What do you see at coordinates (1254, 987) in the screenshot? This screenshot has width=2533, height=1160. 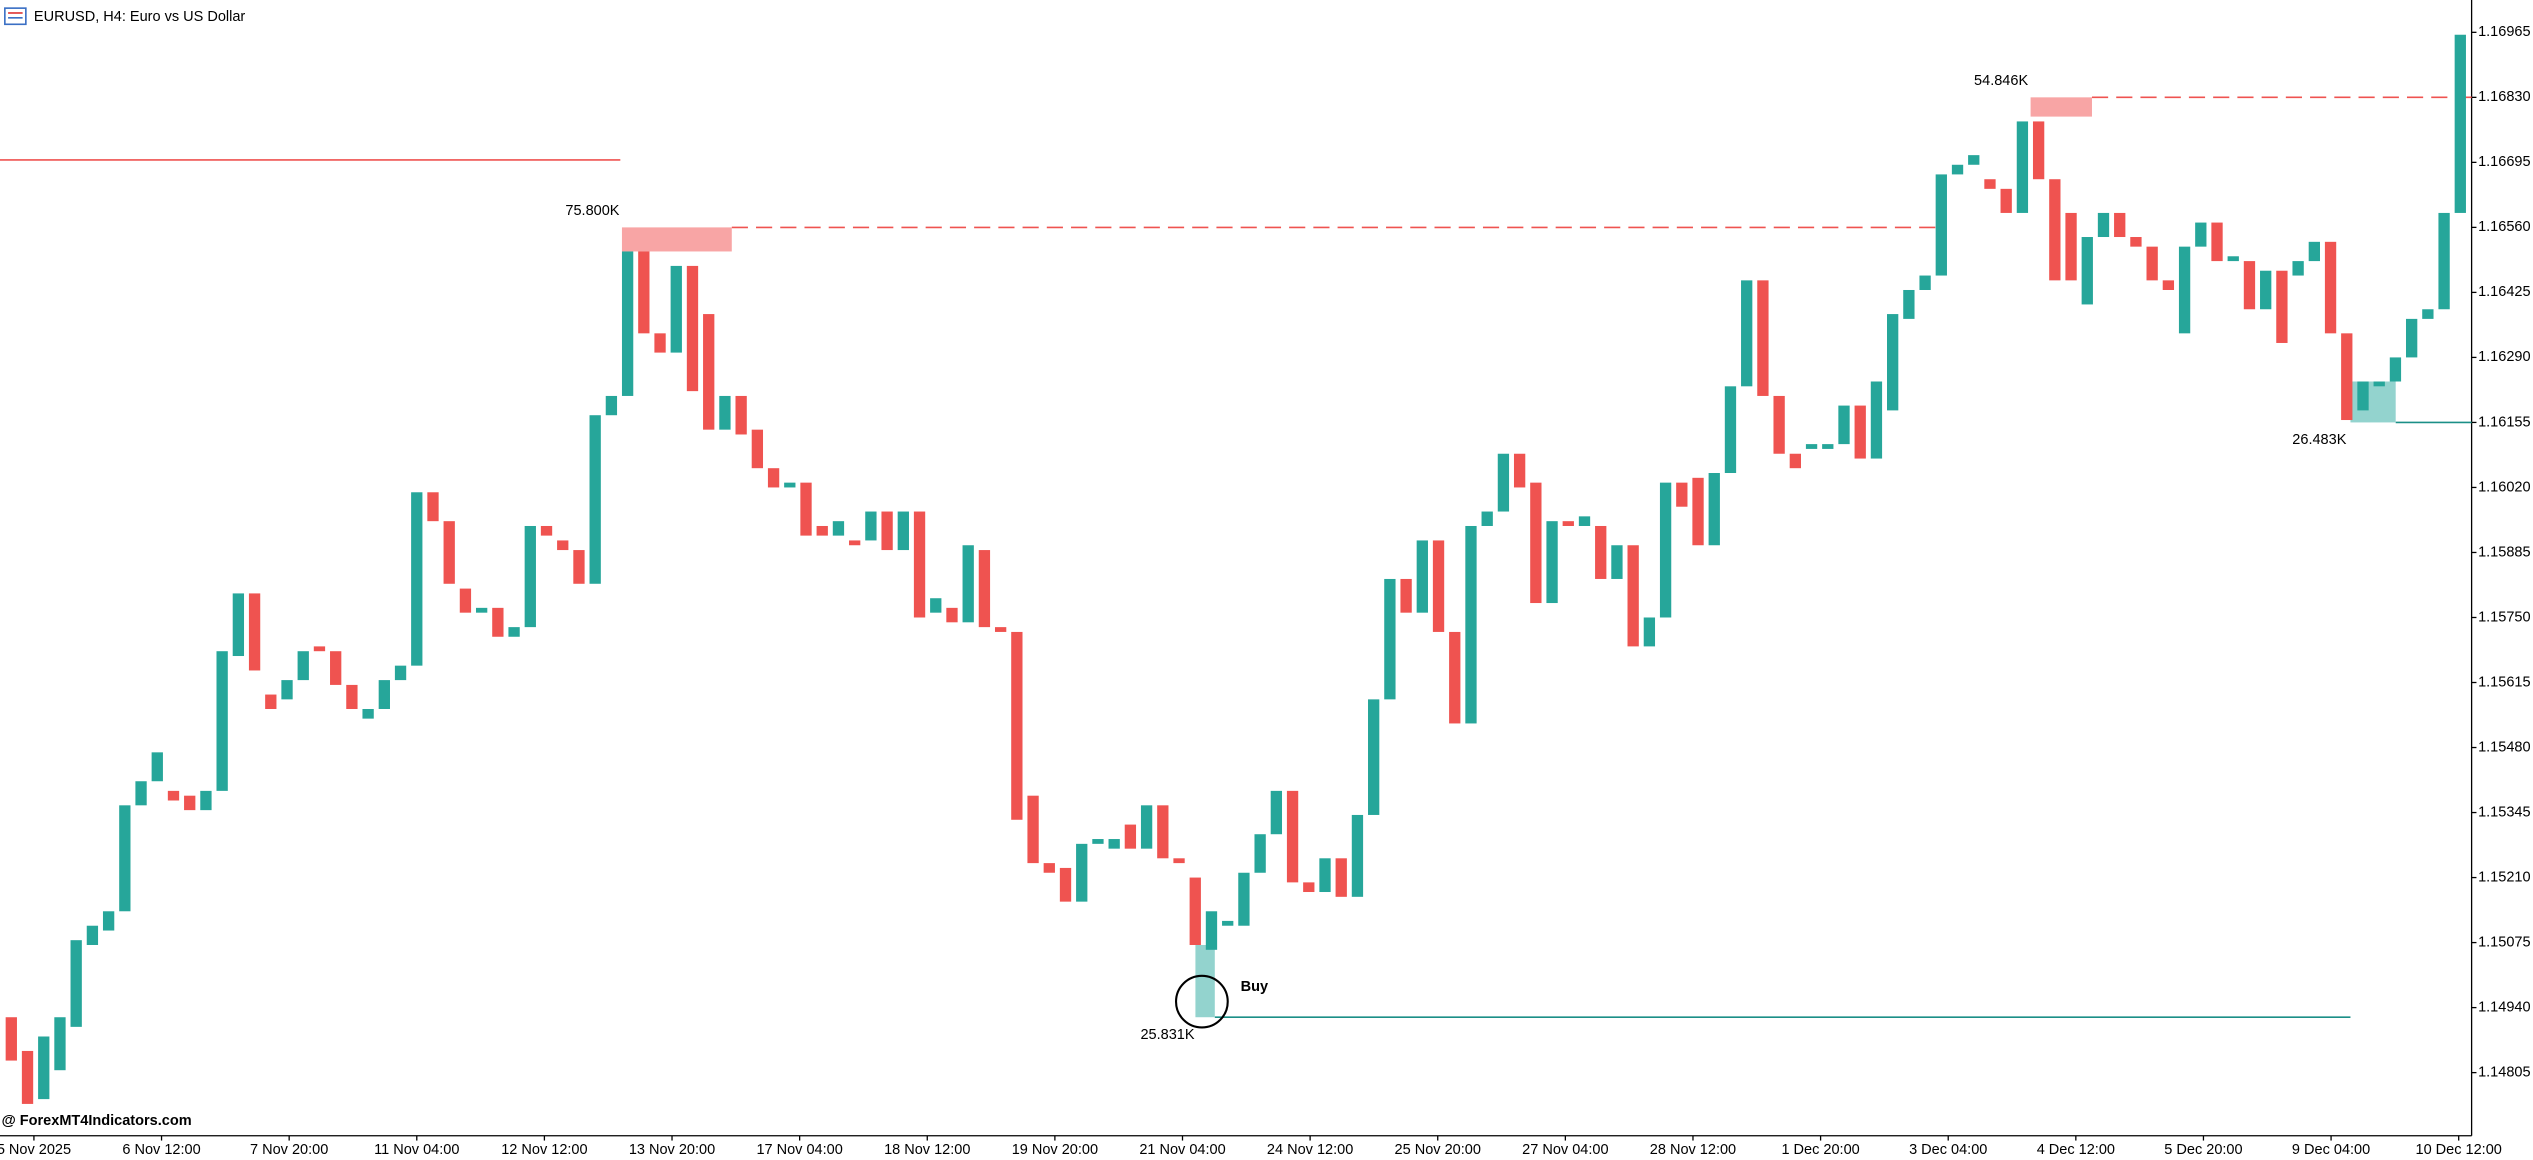 I see `signal-label: Buy` at bounding box center [1254, 987].